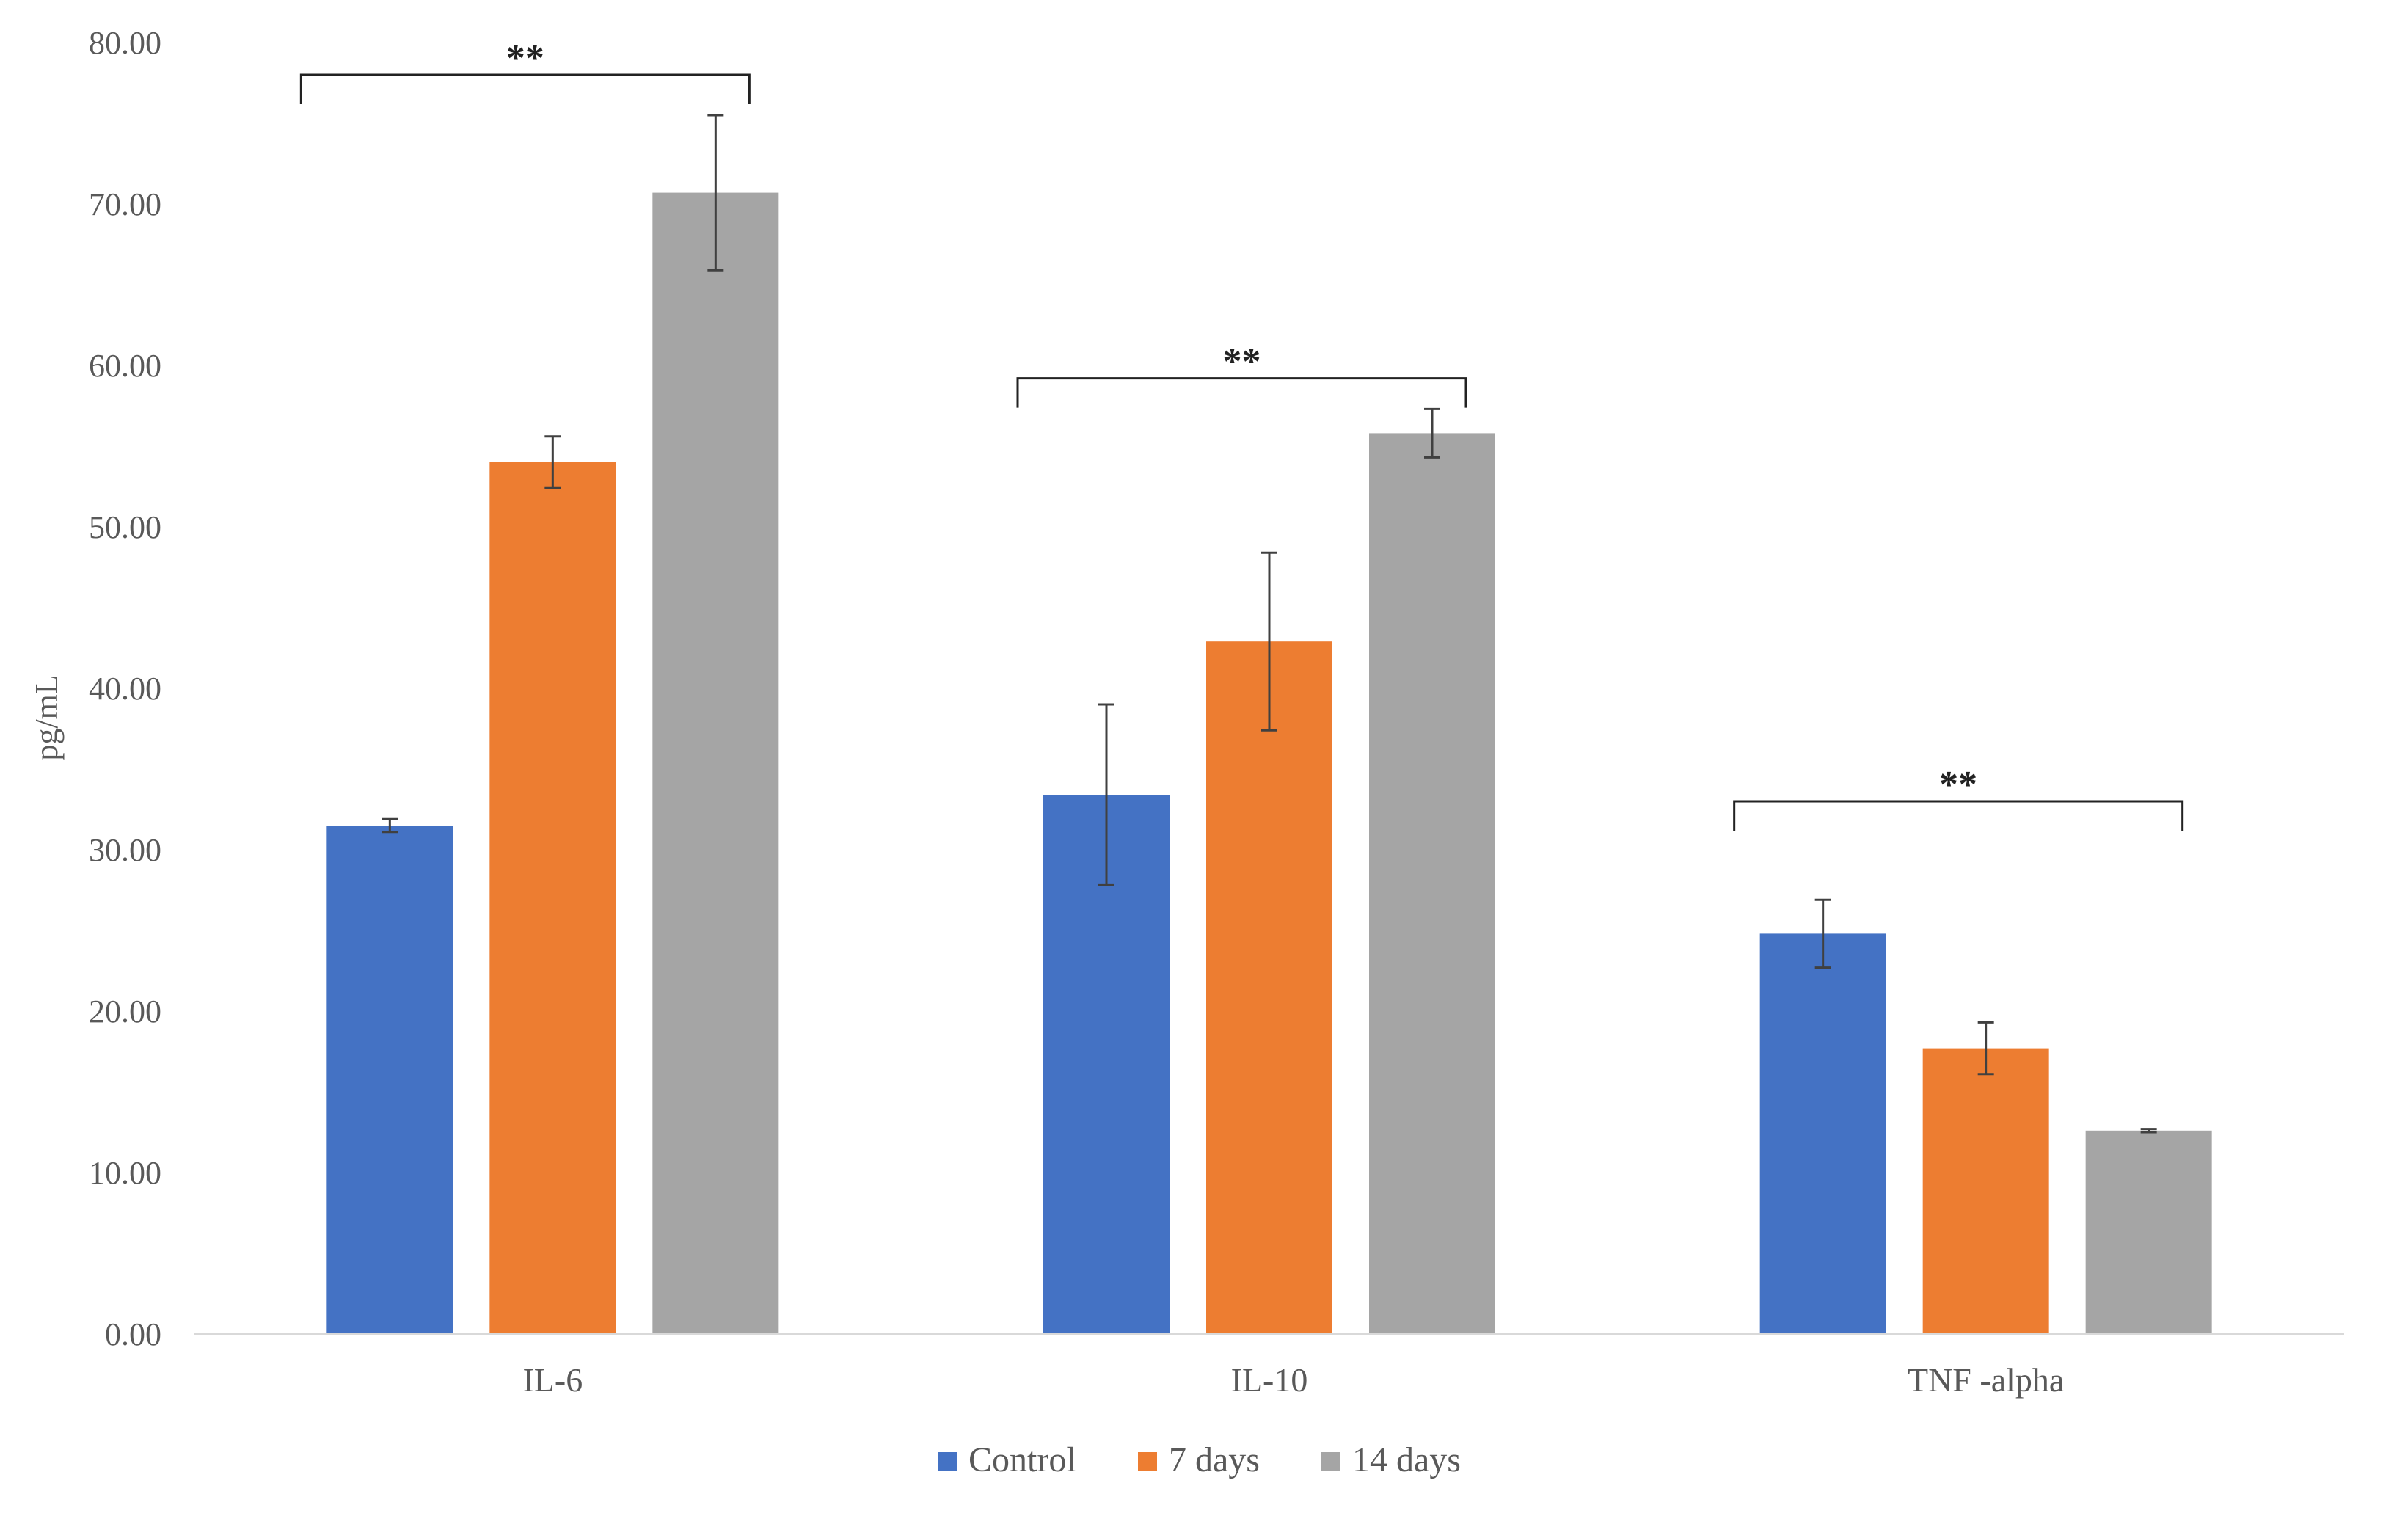 The width and height of the screenshot is (2408, 1516). Describe the element at coordinates (1214, 1460) in the screenshot. I see `legend-label: 7 days` at that location.